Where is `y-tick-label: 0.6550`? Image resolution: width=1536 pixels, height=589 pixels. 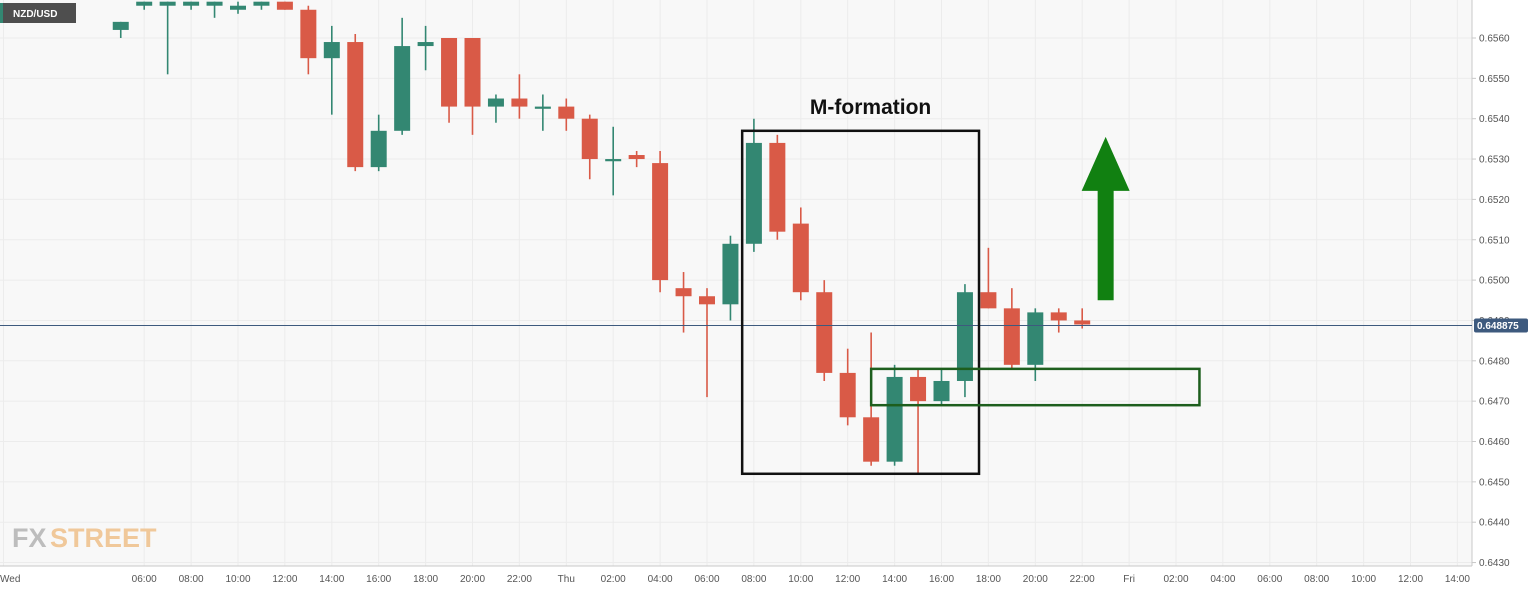
y-tick-label: 0.6550 is located at coordinates (1494, 79).